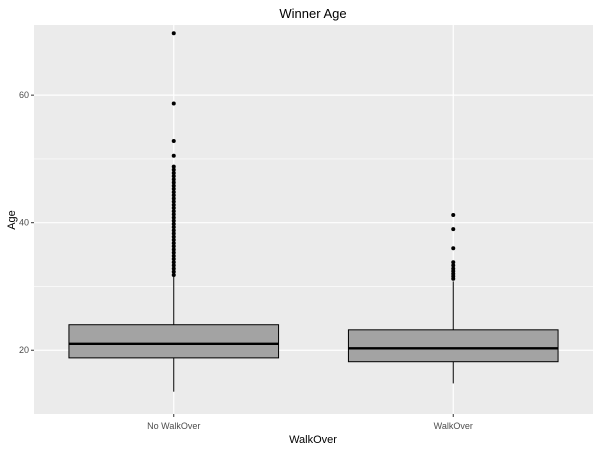  I want to click on x-axis-title: WalkOver, so click(313, 440).